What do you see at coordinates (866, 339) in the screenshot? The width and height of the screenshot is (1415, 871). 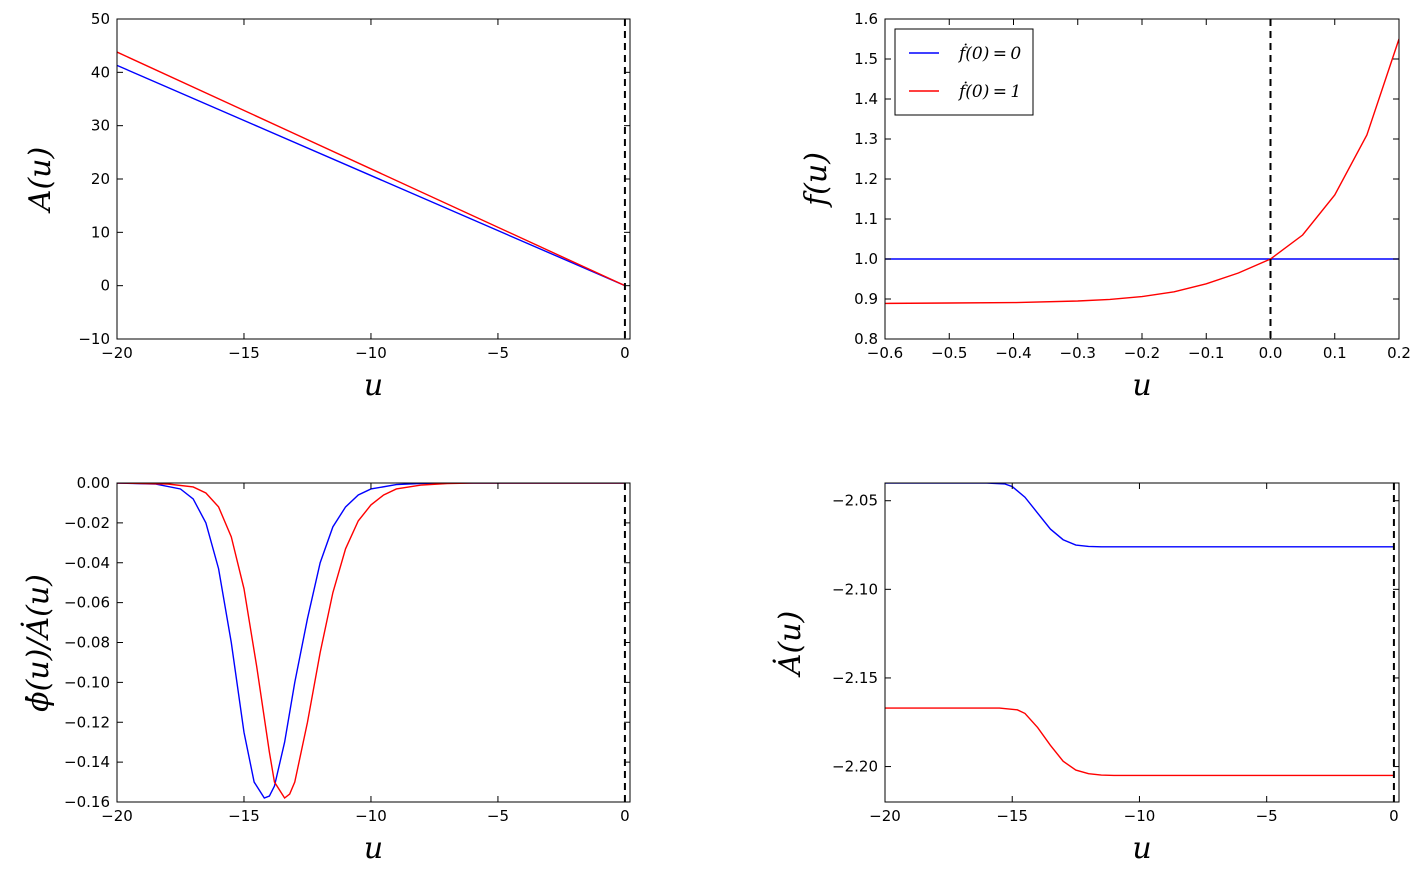 I see `y-tick-label: 0.8` at bounding box center [866, 339].